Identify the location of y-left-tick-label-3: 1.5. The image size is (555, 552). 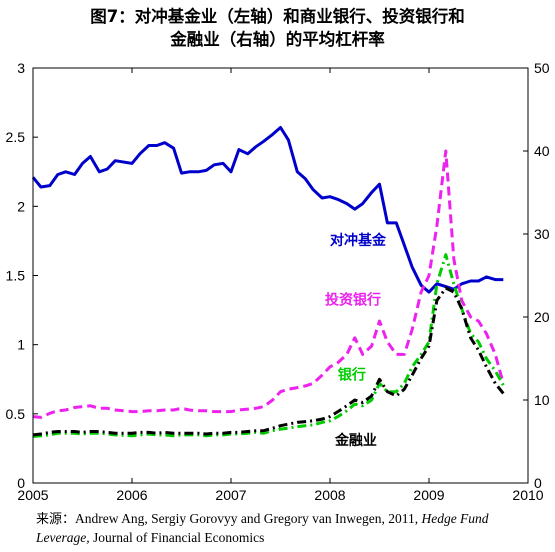
(16, 276).